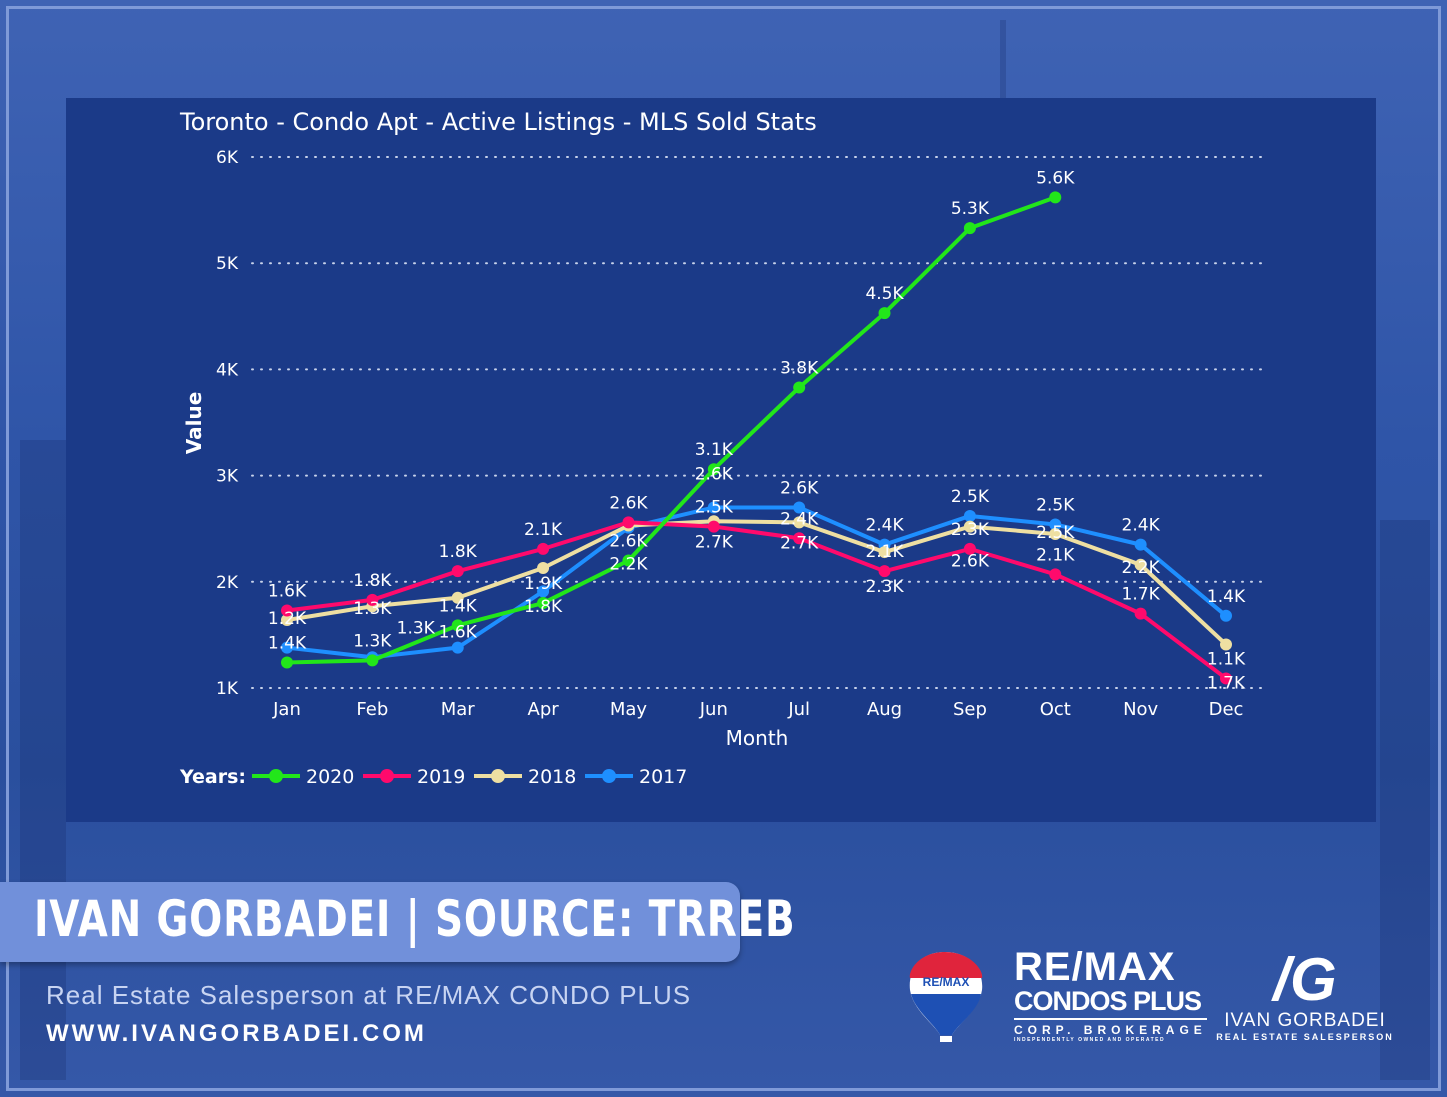 Image resolution: width=1447 pixels, height=1097 pixels. Describe the element at coordinates (1226, 709) in the screenshot. I see `x-tick-label: Dec` at that location.